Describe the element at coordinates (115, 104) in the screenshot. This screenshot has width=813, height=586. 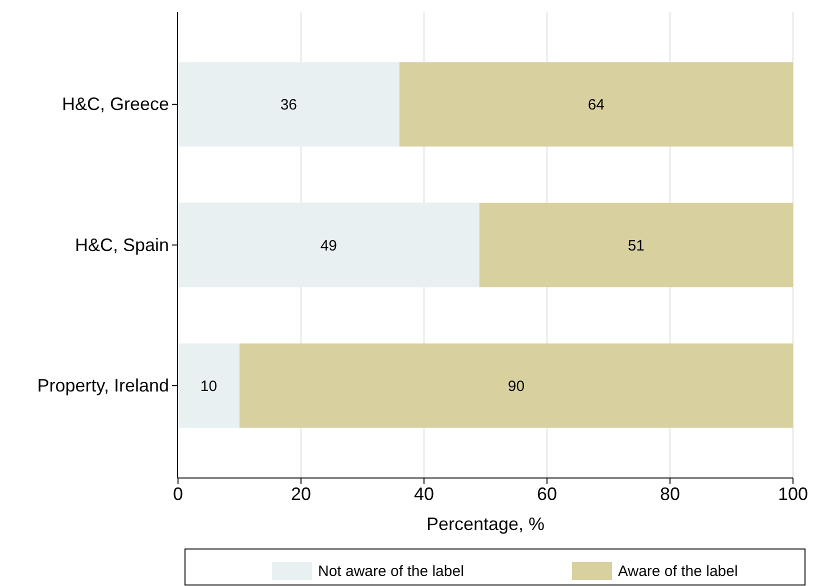
I see `y-tick-label: H&C, Greece` at that location.